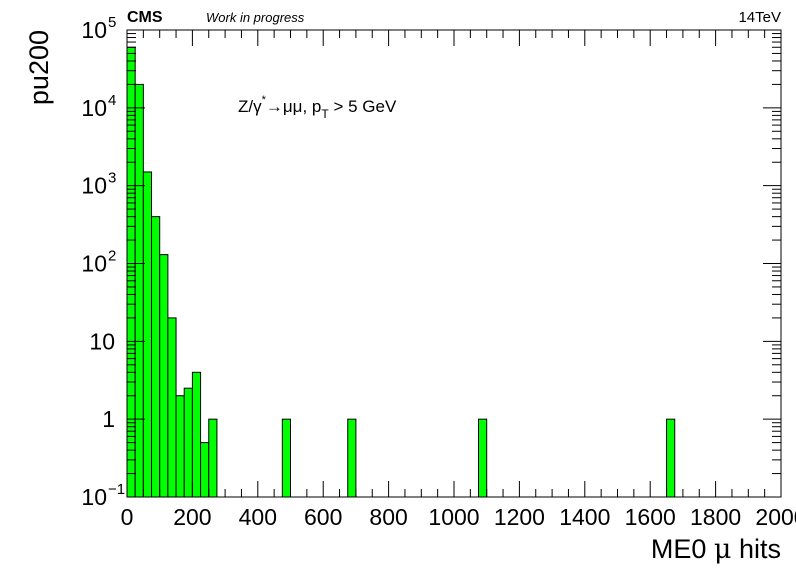  What do you see at coordinates (317, 107) in the screenshot?
I see `process-annotation: Z/γ*→μμ, pT > 5 GeV` at bounding box center [317, 107].